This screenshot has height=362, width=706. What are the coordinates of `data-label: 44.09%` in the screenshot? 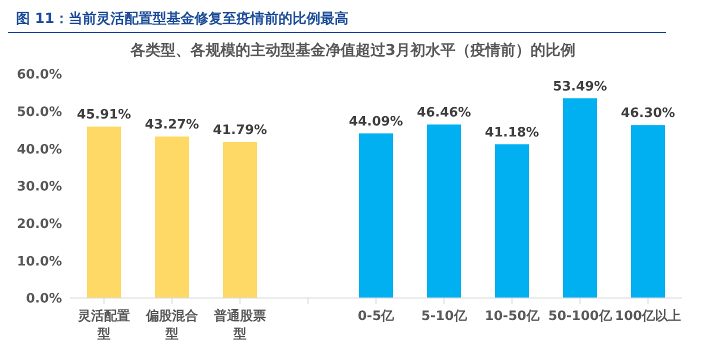 It's located at (376, 122).